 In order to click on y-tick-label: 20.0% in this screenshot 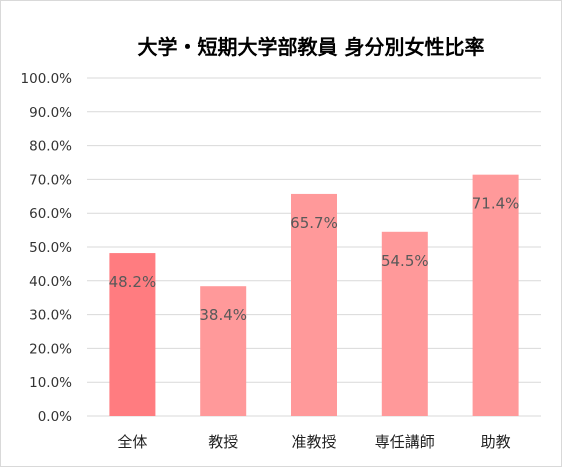, I will do `click(50, 349)`.